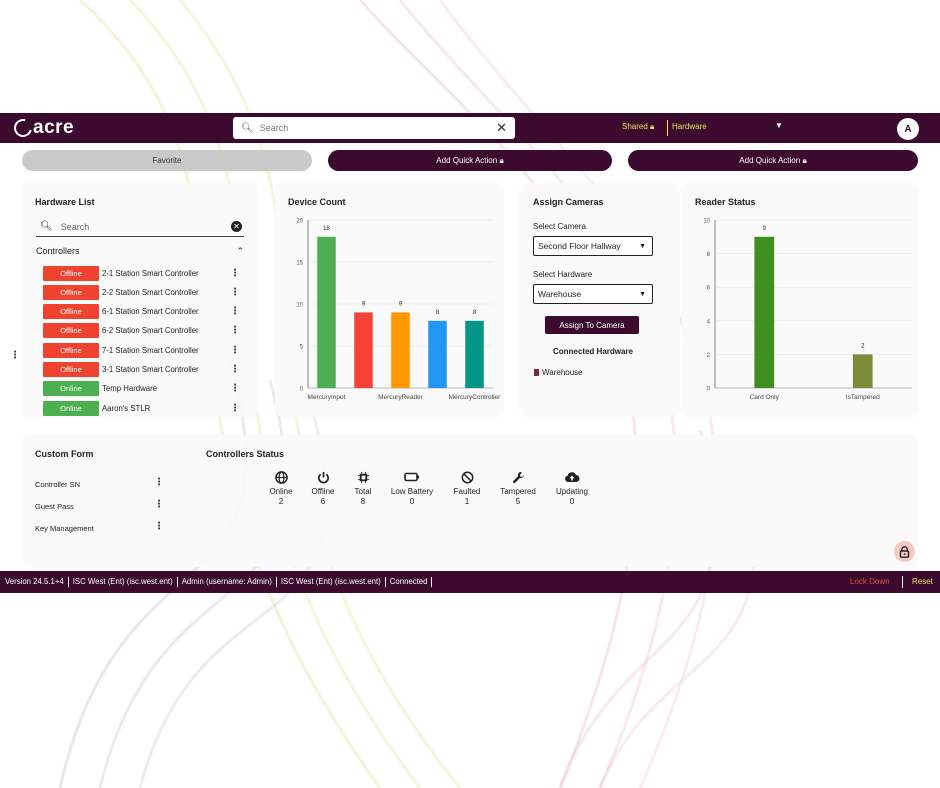  What do you see at coordinates (150, 369) in the screenshot?
I see `hardware-name: 3-1 Station Smart Controller` at bounding box center [150, 369].